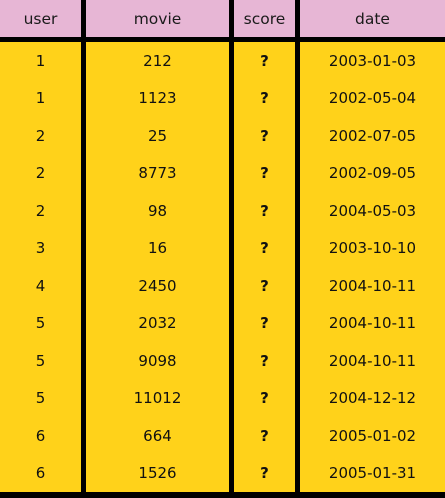 This screenshot has height=498, width=445. Describe the element at coordinates (157, 436) in the screenshot. I see `movie-cell: 664` at that location.